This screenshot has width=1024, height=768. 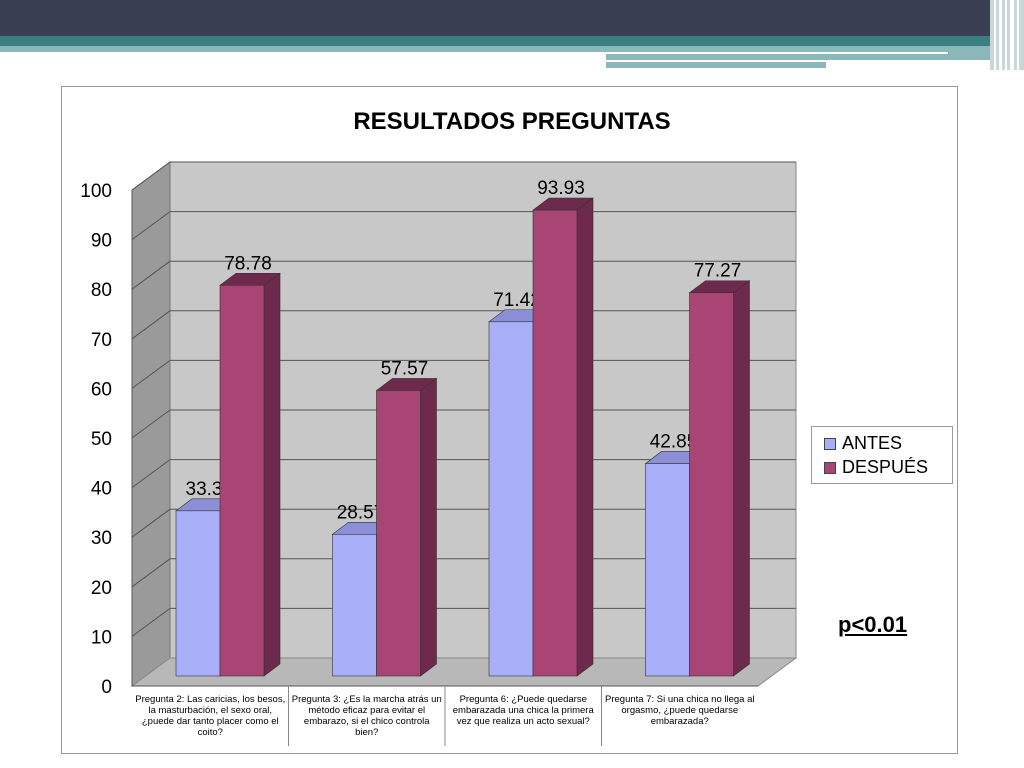 What do you see at coordinates (512, 49) in the screenshot?
I see `slide-accent-stripe-light` at bounding box center [512, 49].